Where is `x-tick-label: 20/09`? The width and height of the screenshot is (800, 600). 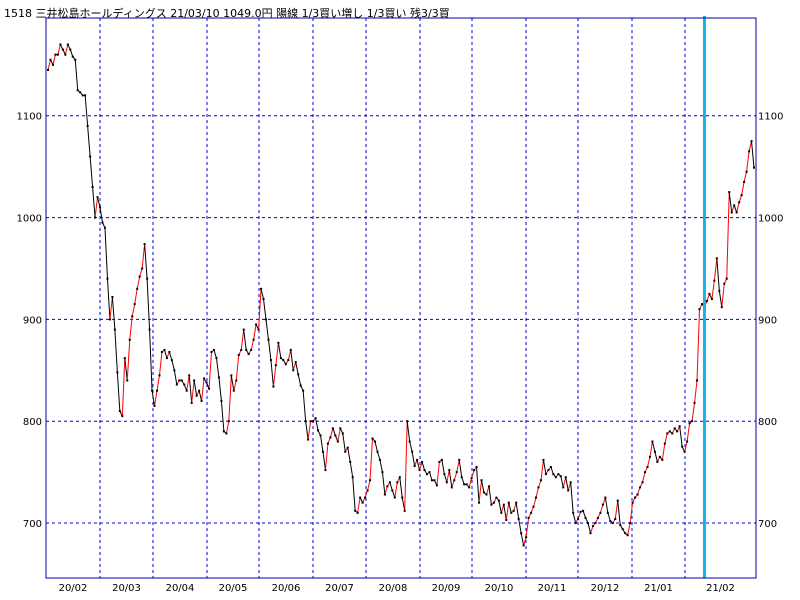 x-tick-label: 20/09 is located at coordinates (446, 588).